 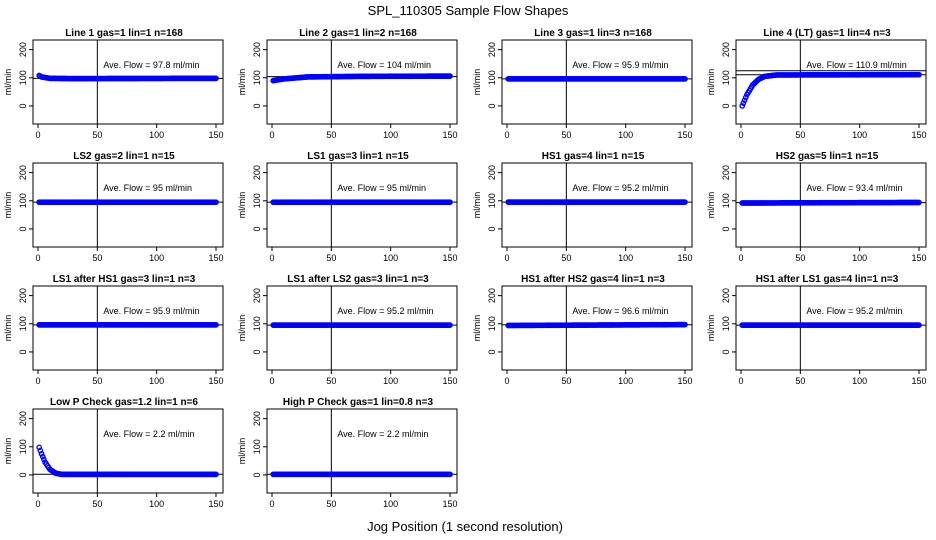 I want to click on average-flow-annotation: Ave. Flow = 2.2 ml/min, so click(x=382, y=434).